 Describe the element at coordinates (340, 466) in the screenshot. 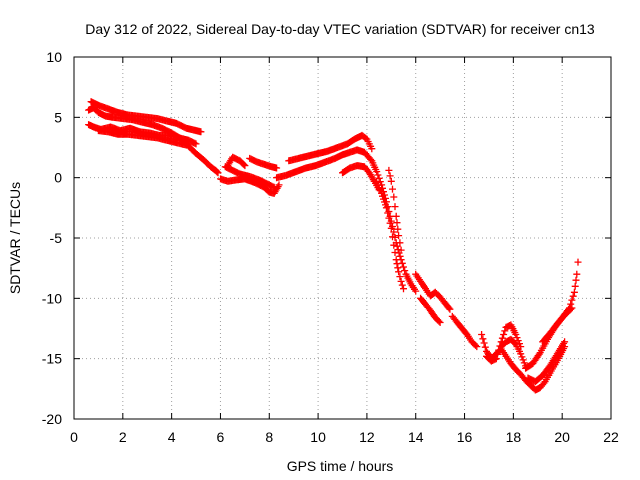

I see `x-axis-label: GPS time / hours` at that location.